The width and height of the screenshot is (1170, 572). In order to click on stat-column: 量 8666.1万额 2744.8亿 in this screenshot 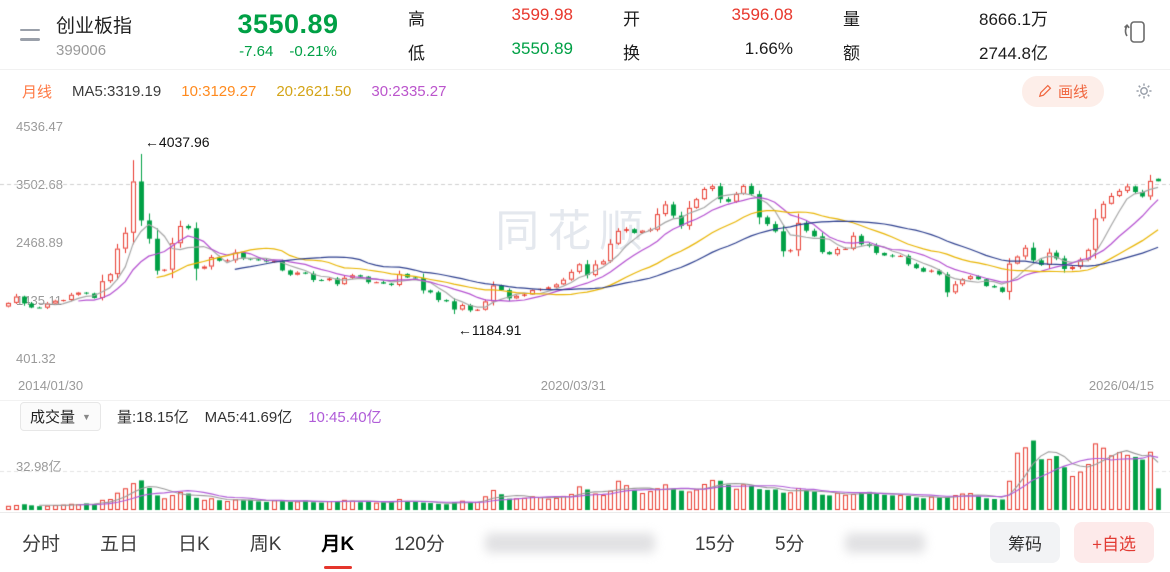, I will do `click(945, 34)`.